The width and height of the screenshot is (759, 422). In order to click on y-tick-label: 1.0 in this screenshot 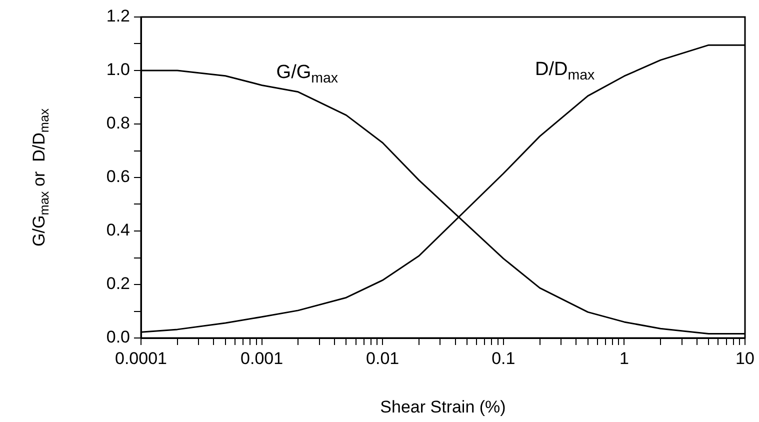, I will do `click(118, 70)`.